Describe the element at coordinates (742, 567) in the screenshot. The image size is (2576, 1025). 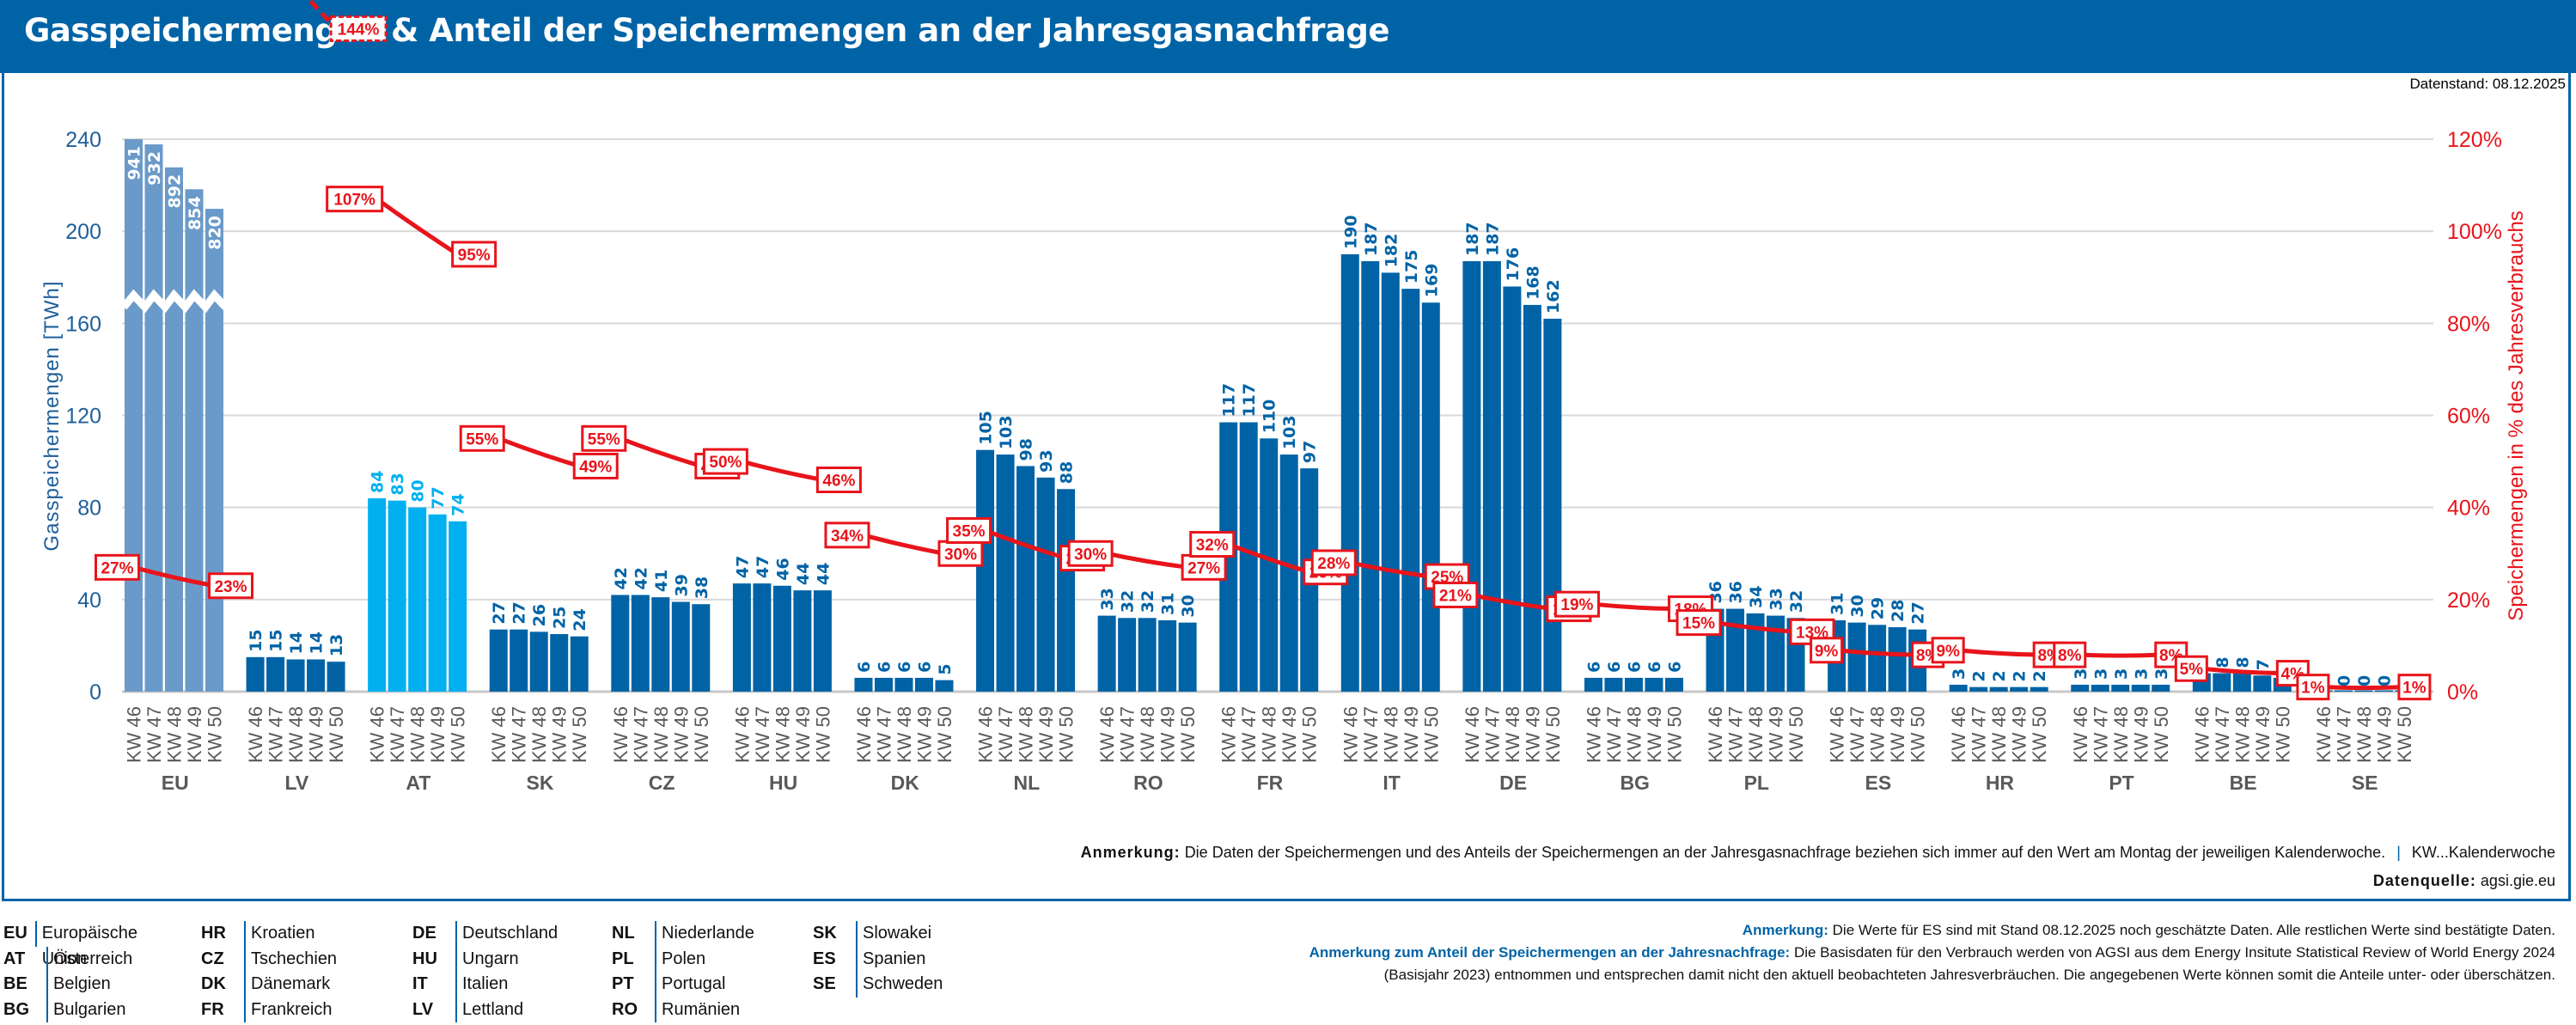
I see `bar-value-label: 47` at that location.